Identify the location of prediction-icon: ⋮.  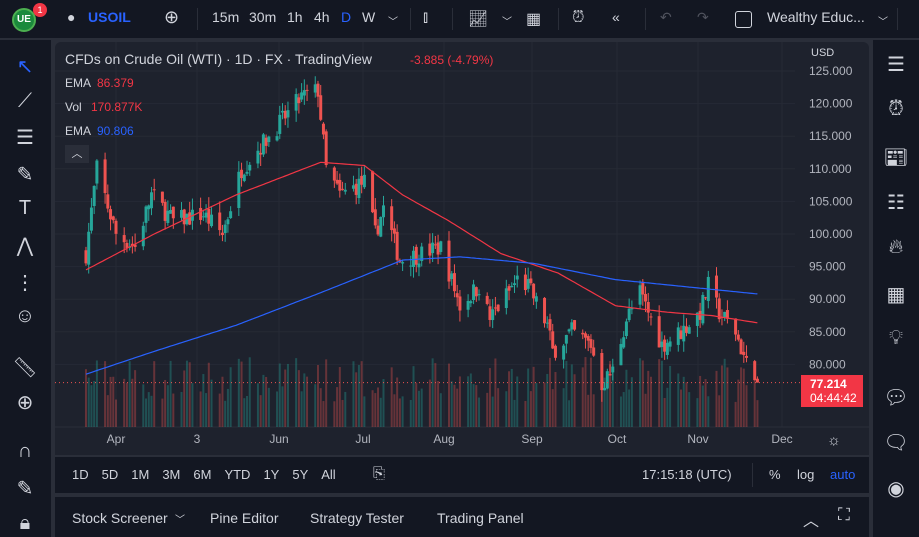
(25, 283).